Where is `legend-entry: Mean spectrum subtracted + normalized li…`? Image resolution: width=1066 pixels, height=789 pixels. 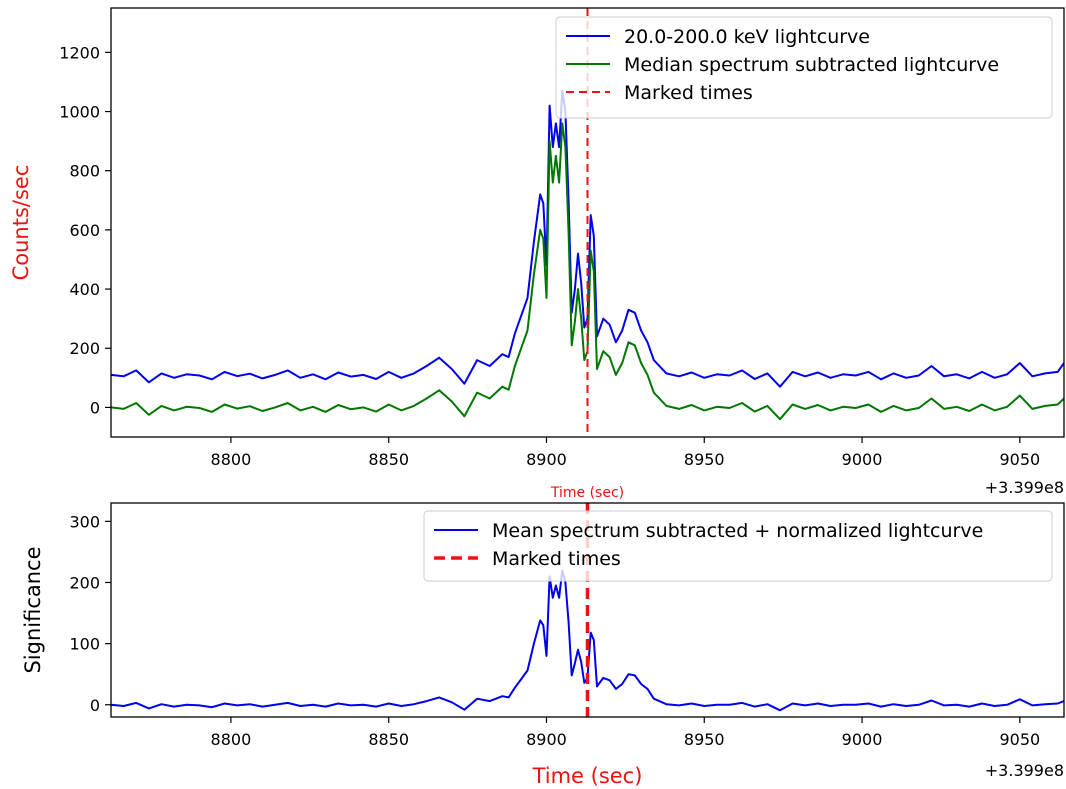 legend-entry: Mean spectrum subtracted + normalized li… is located at coordinates (737, 531).